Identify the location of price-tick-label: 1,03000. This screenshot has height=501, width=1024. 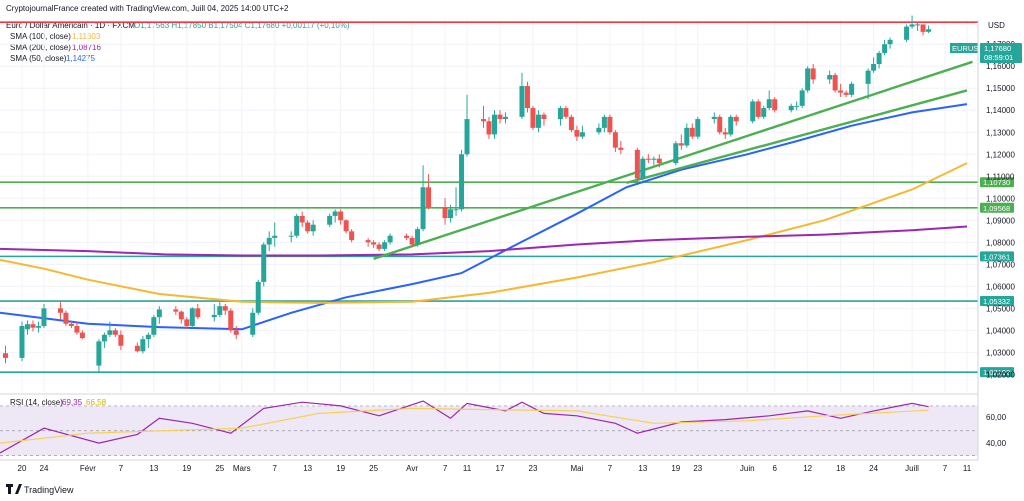
(1000, 352).